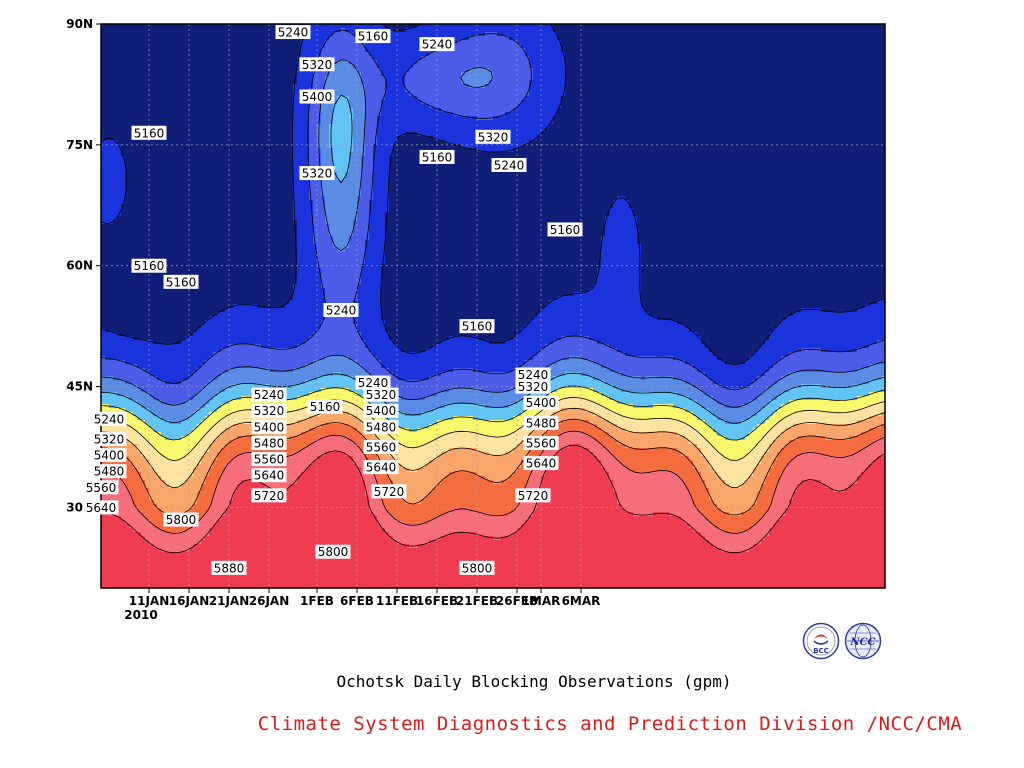 The image size is (1024, 768). What do you see at coordinates (821, 651) in the screenshot?
I see `bcc-logo-text: BCC` at bounding box center [821, 651].